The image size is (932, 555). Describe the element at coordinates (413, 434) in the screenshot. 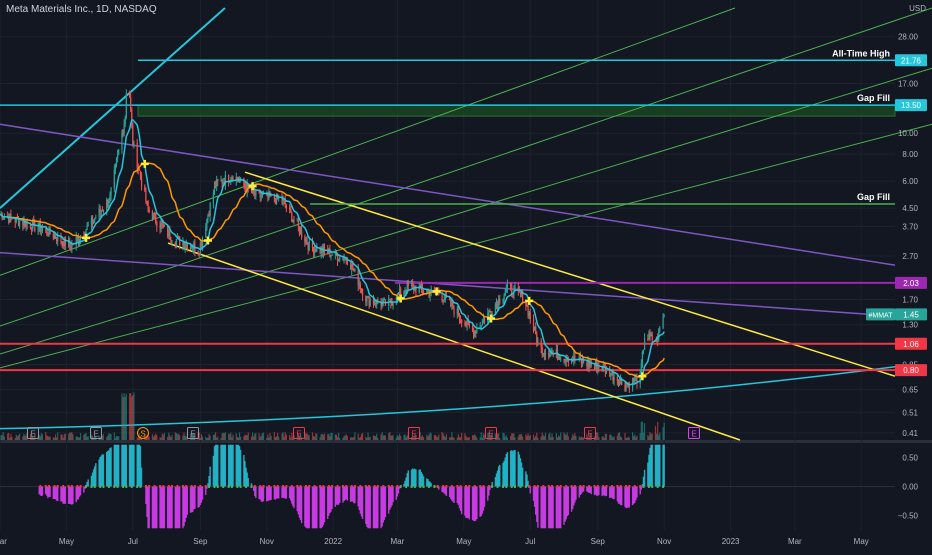

I see `event-marker-label: E` at that location.